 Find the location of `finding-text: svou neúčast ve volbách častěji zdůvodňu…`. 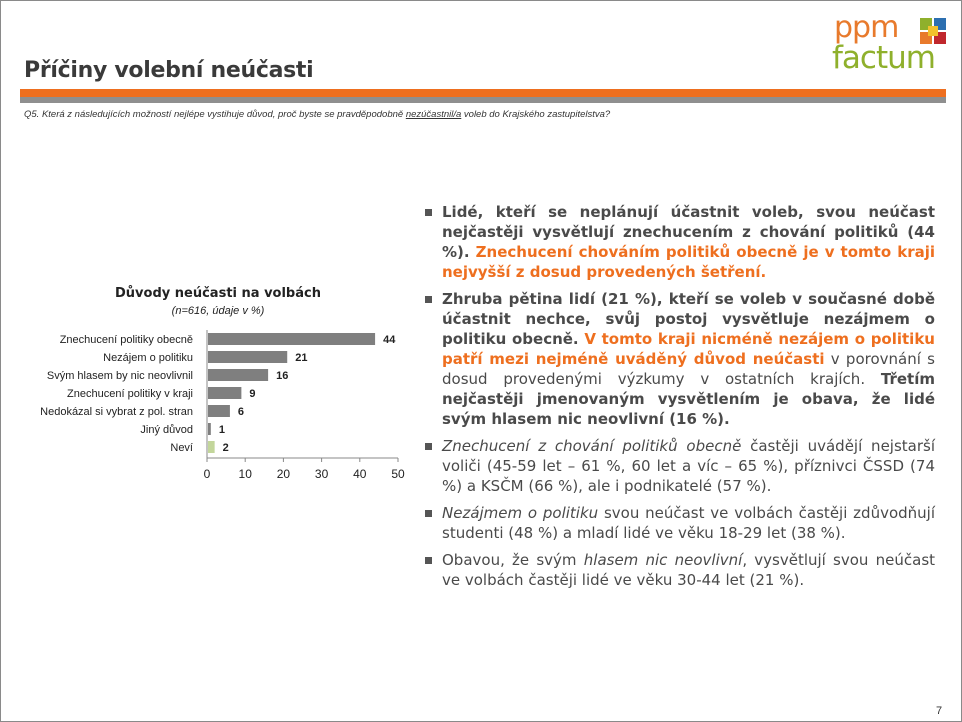

finding-text: svou neúčast ve volbách častěji zdůvodňu… is located at coordinates (688, 523).